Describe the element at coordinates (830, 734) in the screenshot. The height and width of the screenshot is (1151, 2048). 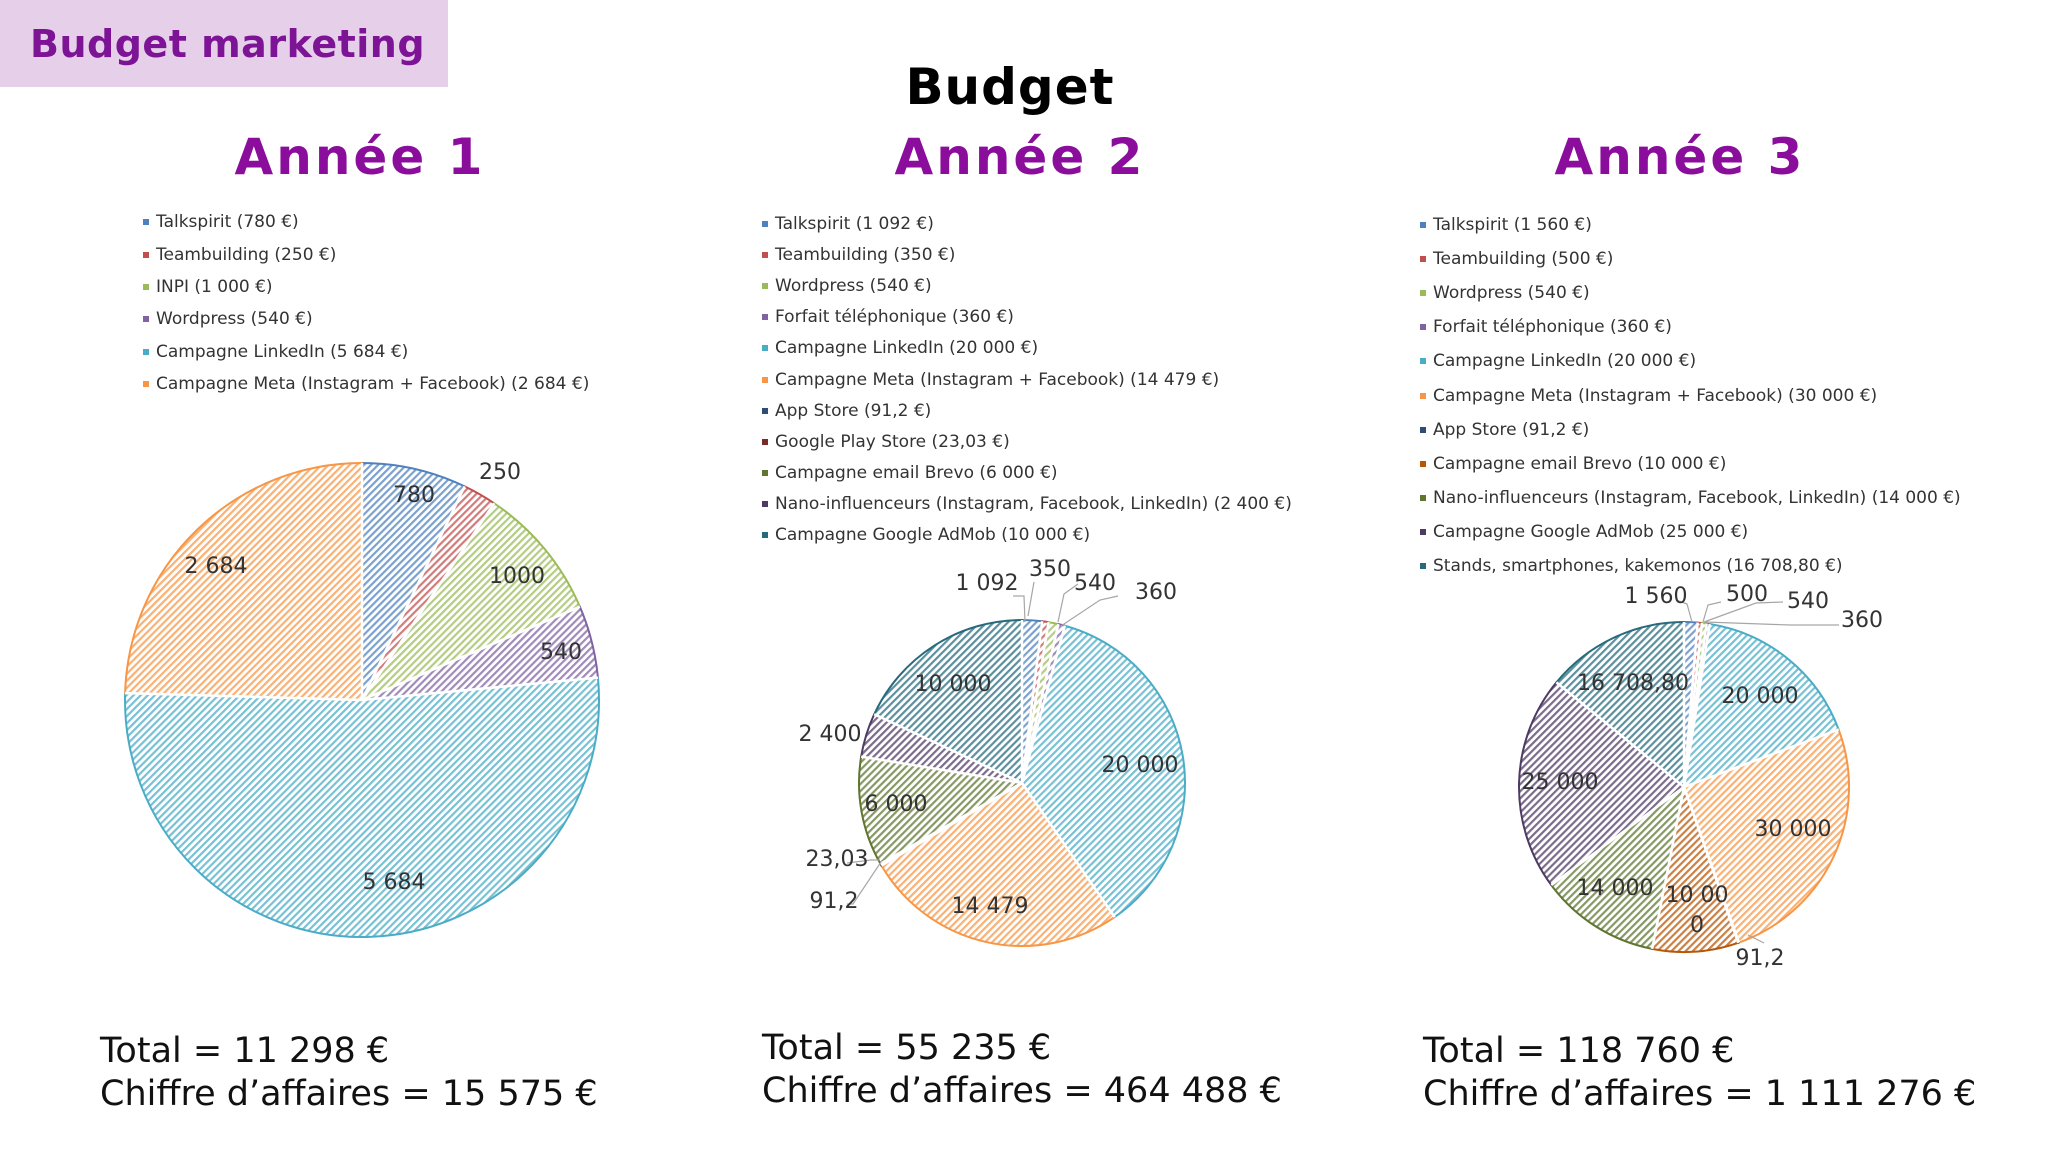
I see `data-label: 2 400` at that location.